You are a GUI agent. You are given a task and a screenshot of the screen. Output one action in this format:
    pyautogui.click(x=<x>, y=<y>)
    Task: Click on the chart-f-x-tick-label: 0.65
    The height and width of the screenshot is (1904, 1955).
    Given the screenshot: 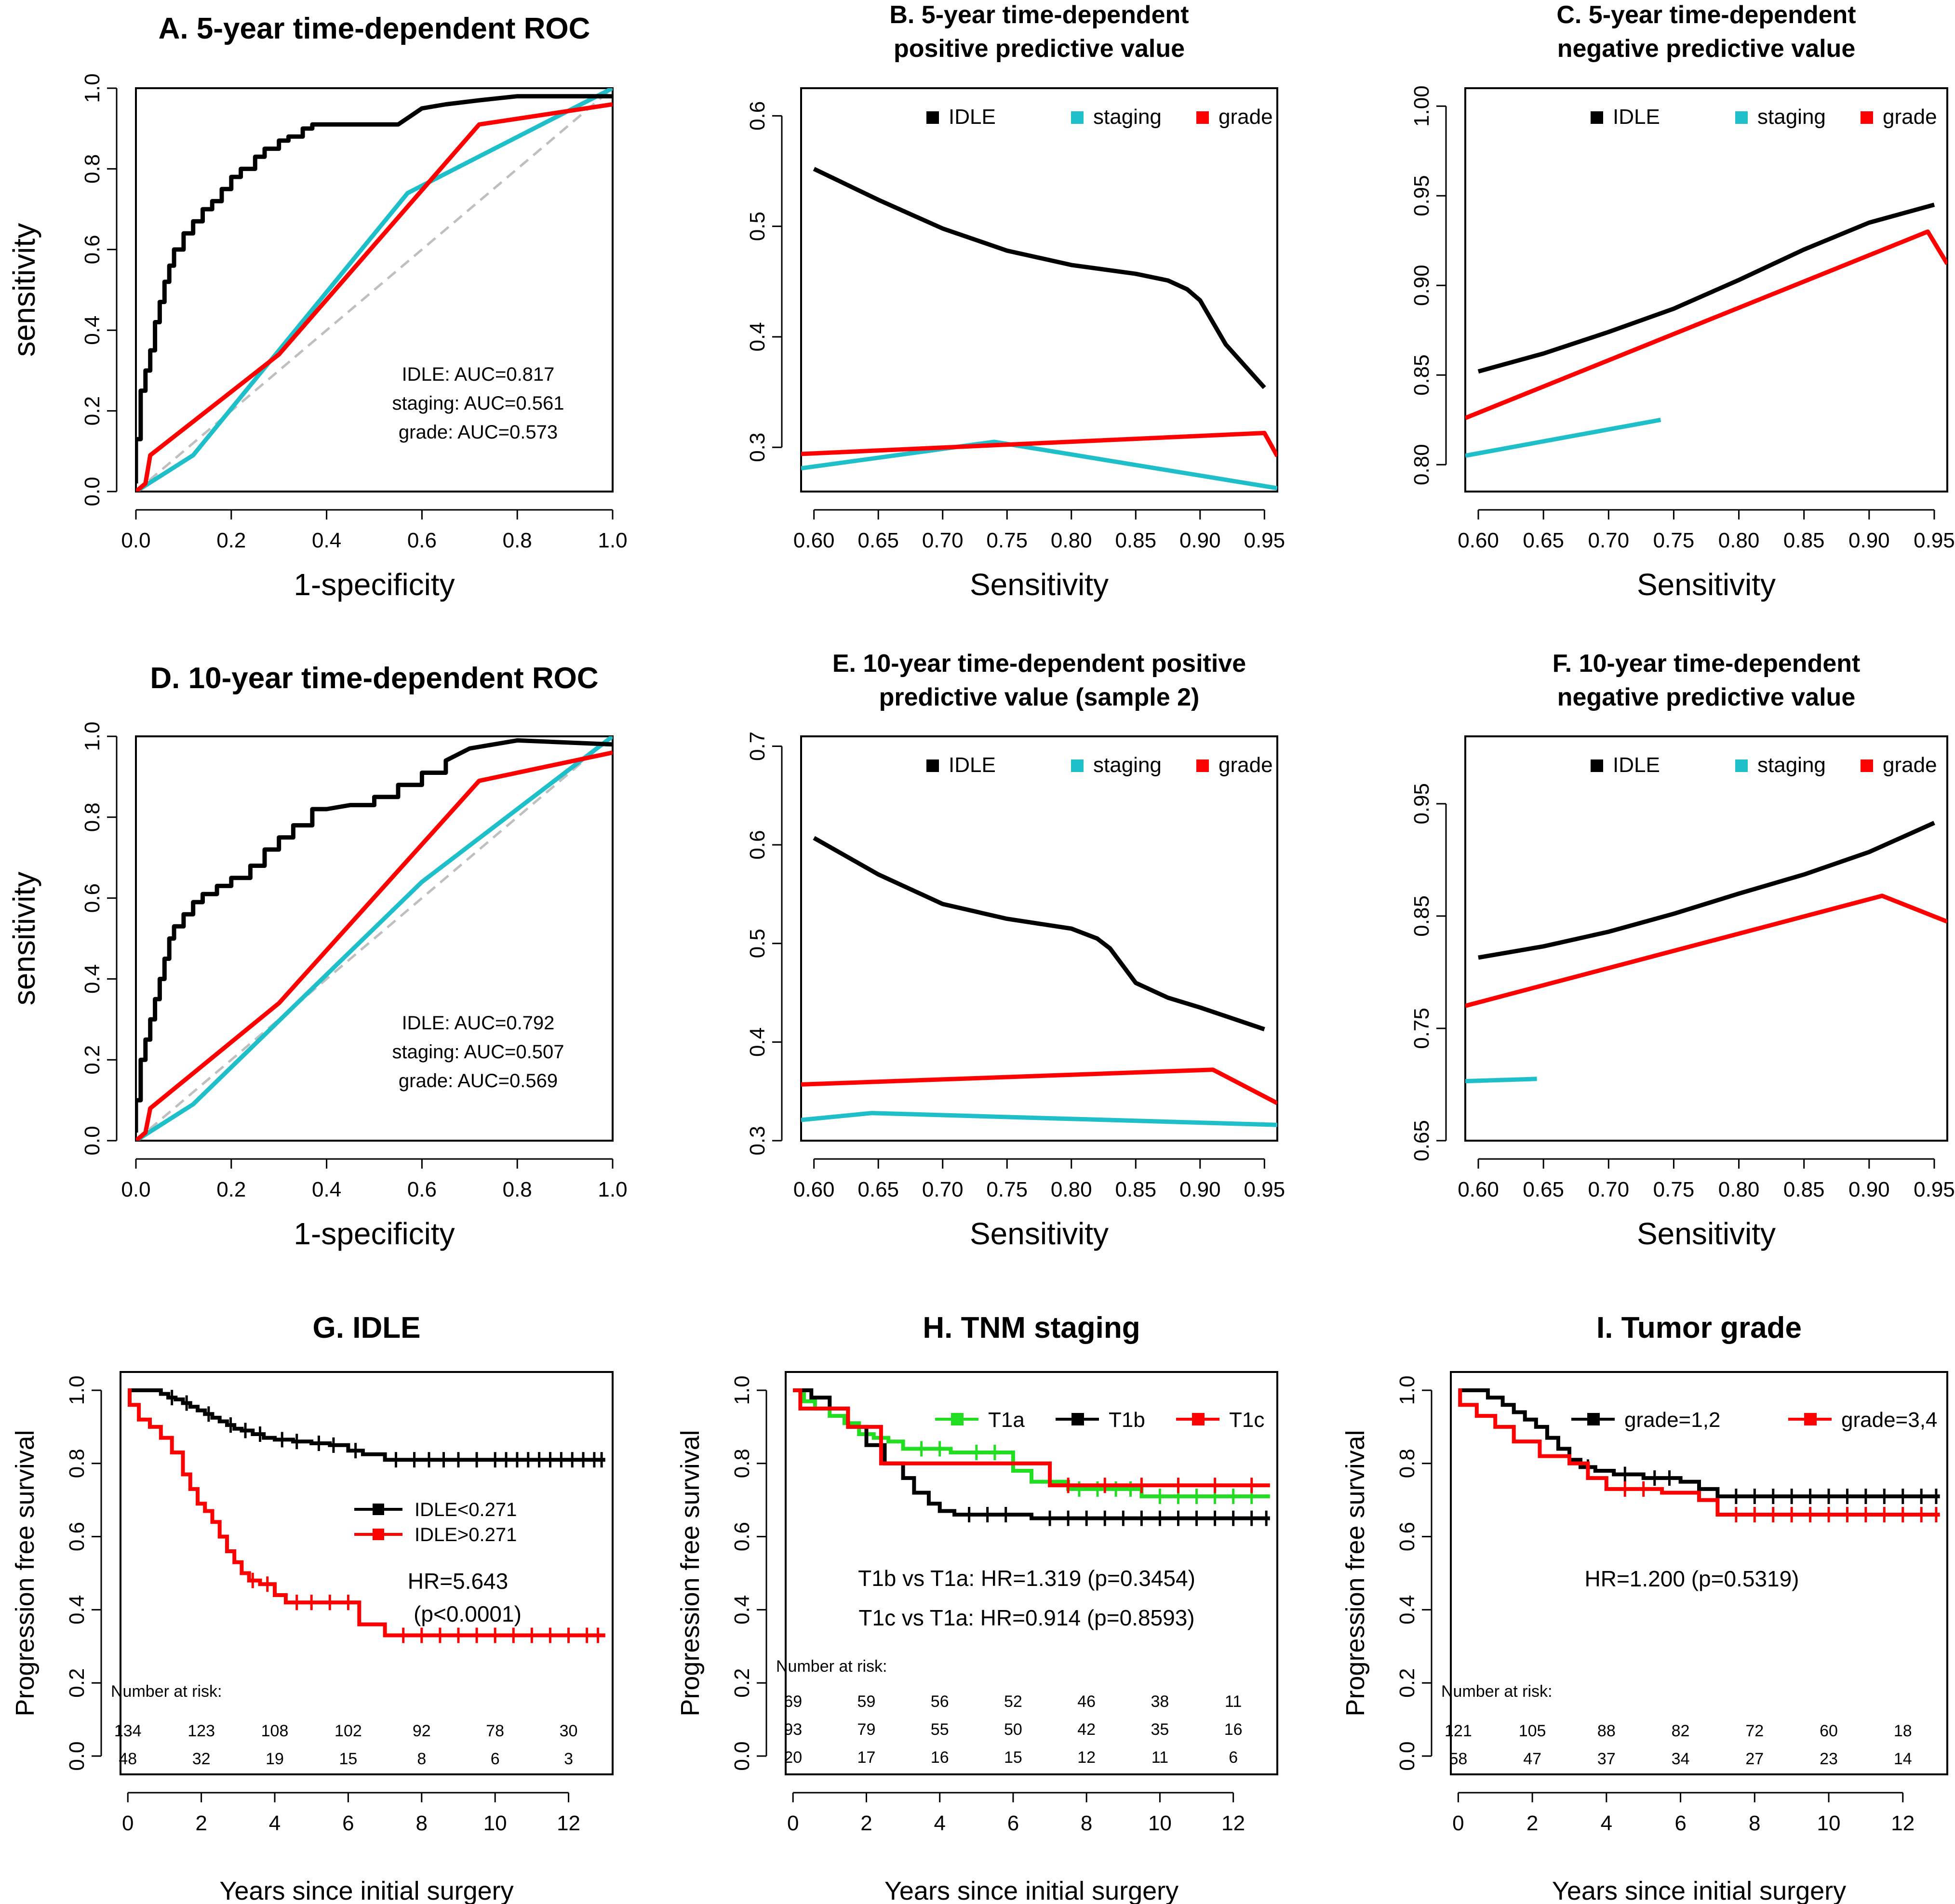 What is the action you would take?
    pyautogui.click(x=1543, y=1189)
    